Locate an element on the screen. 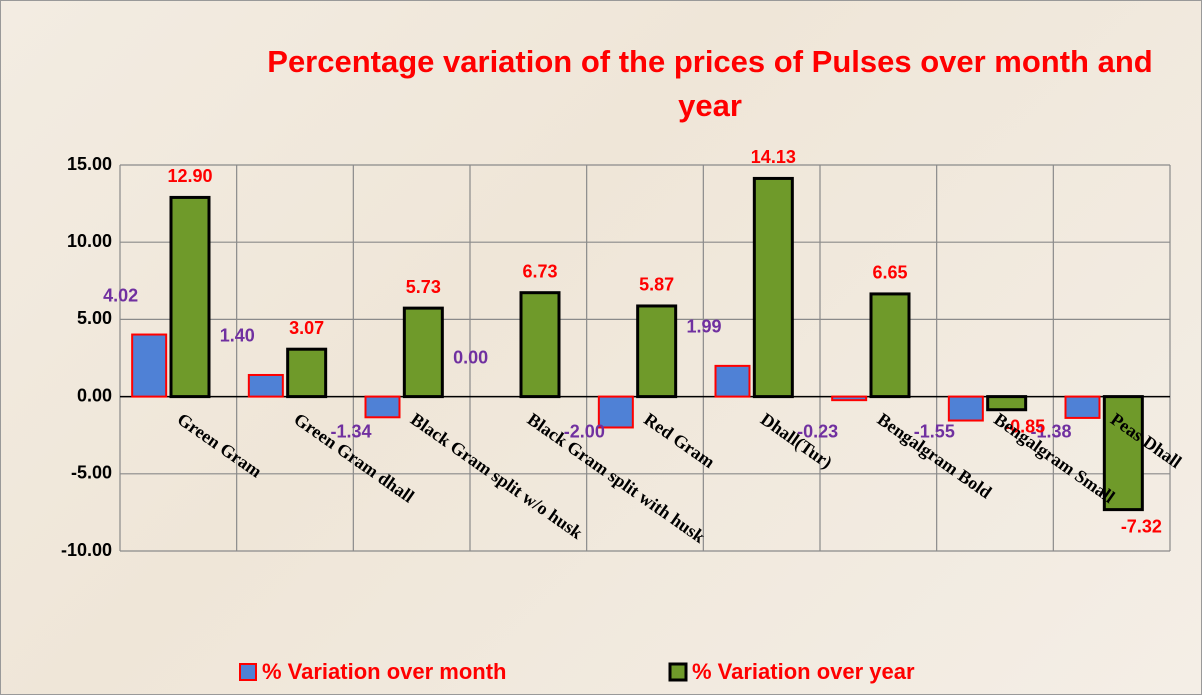 Image resolution: width=1202 pixels, height=695 pixels. value-label: 1.40 is located at coordinates (237, 336).